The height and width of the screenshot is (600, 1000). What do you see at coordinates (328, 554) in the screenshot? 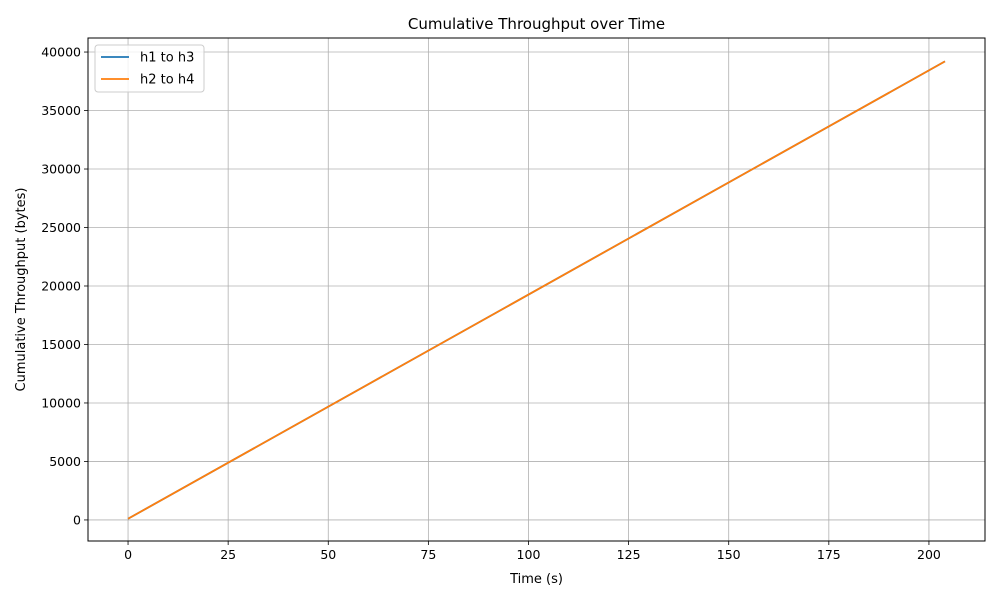
I see `x-tick-label: 50` at bounding box center [328, 554].